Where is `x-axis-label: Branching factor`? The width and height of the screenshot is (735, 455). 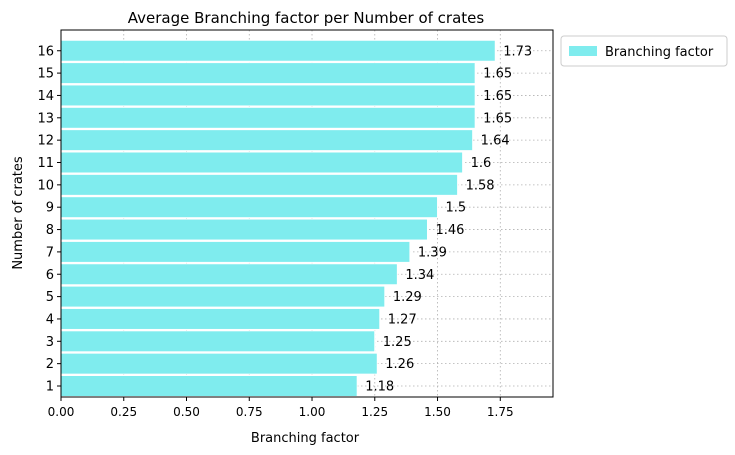
x-axis-label: Branching factor is located at coordinates (305, 438).